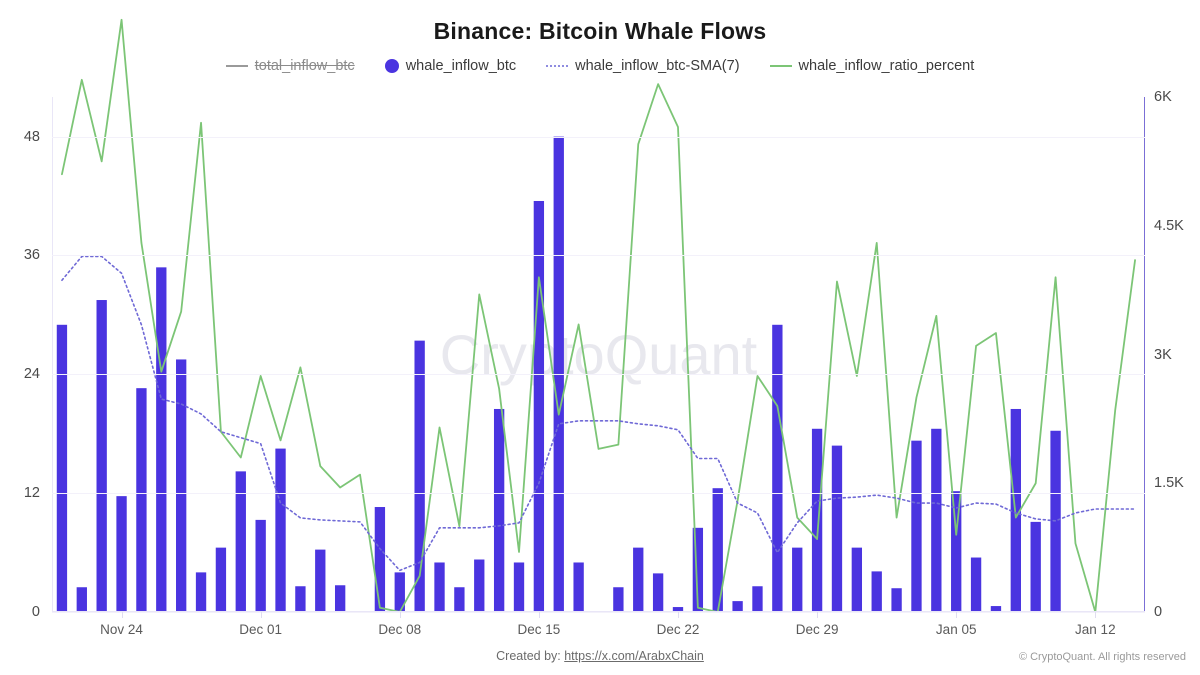 This screenshot has width=1200, height=675. I want to click on footer-copyright: © CryptoQuant. All rights reserved, so click(1102, 657).